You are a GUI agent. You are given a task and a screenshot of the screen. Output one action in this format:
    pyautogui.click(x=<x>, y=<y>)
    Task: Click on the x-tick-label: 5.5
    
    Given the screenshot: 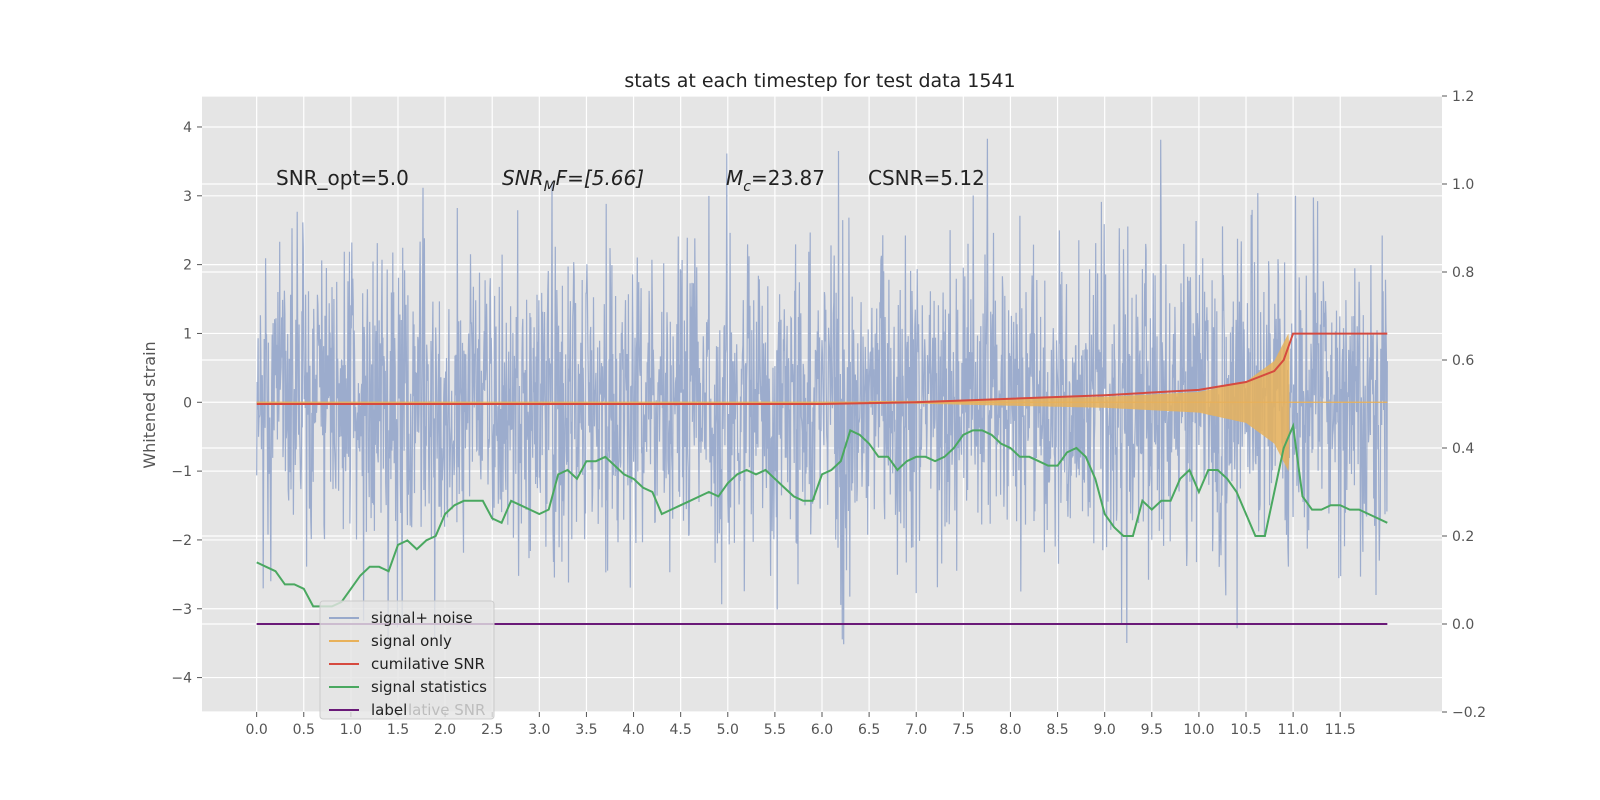 What is the action you would take?
    pyautogui.click(x=775, y=730)
    